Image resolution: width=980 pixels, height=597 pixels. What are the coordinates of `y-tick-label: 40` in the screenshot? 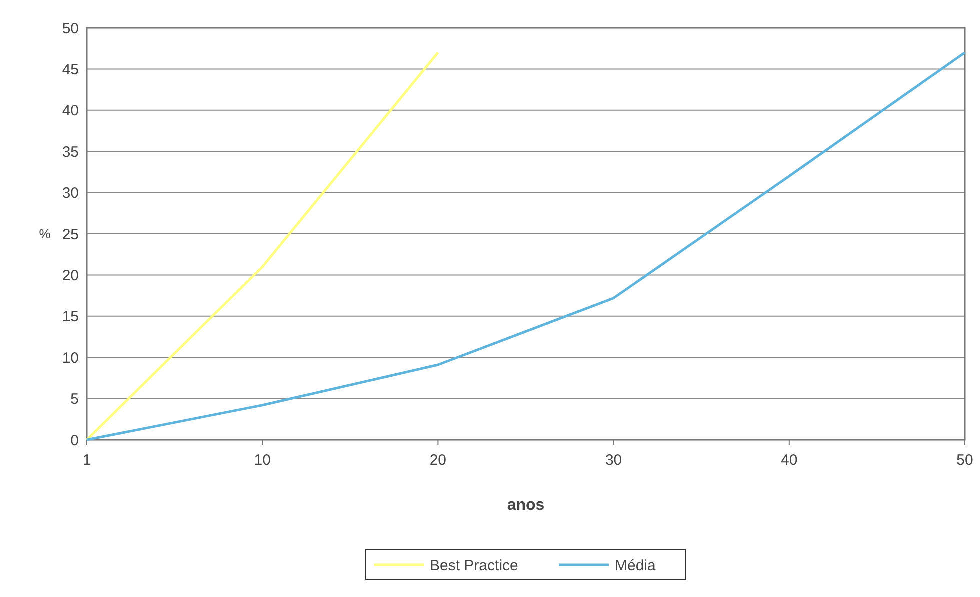 It's located at (70, 111).